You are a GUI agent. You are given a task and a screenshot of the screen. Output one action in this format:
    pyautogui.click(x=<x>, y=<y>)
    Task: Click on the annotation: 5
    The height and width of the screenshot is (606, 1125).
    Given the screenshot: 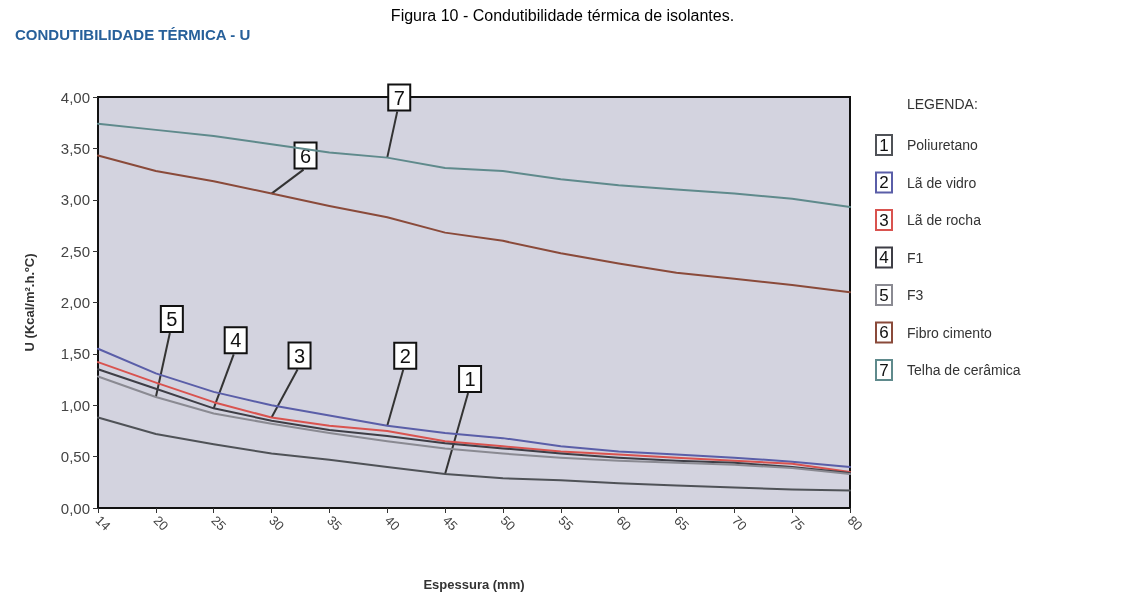 What is the action you would take?
    pyautogui.click(x=172, y=319)
    